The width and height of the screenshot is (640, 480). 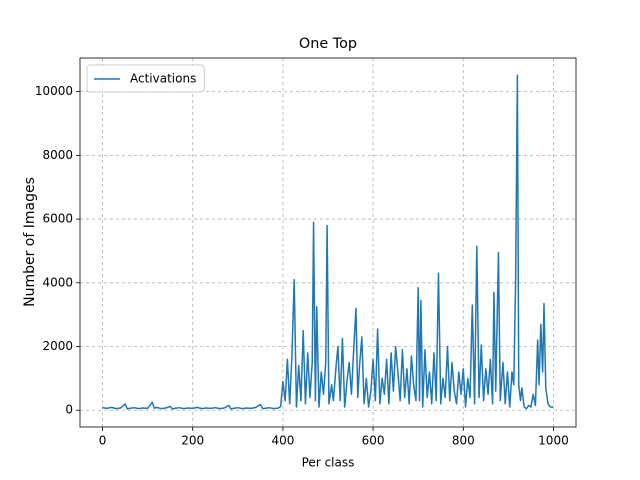 I want to click on y-tick-label: 10000, so click(x=54, y=91).